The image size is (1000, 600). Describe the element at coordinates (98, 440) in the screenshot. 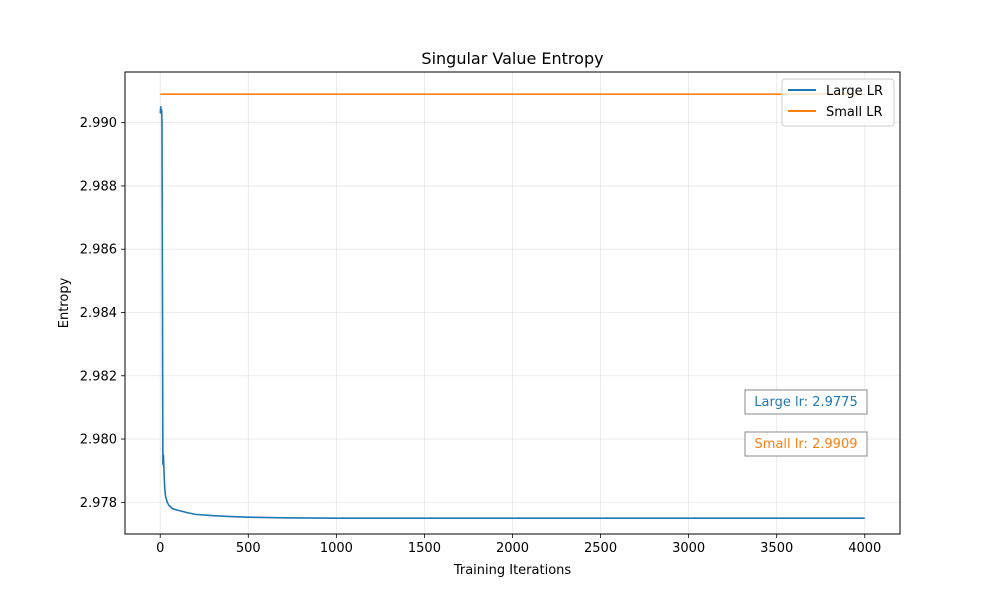

I see `y-tick-label: 2.980` at that location.